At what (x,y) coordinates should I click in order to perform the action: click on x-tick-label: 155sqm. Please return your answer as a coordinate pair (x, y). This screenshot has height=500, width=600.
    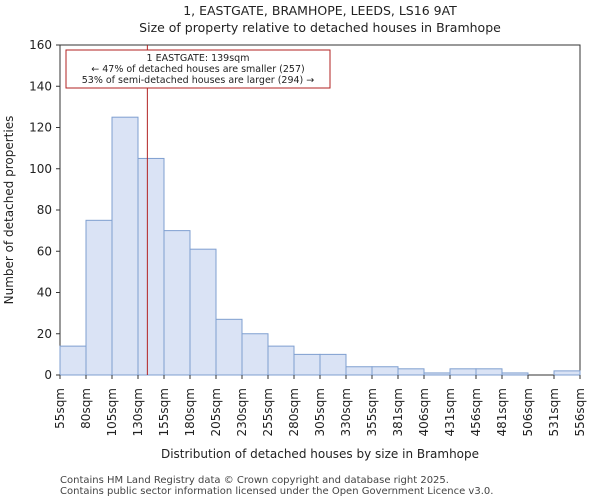
    Looking at the image, I should click on (164, 412).